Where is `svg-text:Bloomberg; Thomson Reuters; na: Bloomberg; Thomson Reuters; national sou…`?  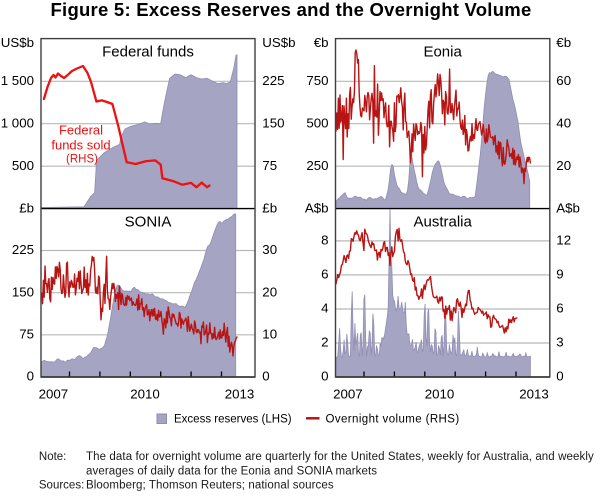 svg-text:Bloomberg; Thomson Reuters; na: Bloomberg; Thomson Reuters; national sou… is located at coordinates (210, 486).